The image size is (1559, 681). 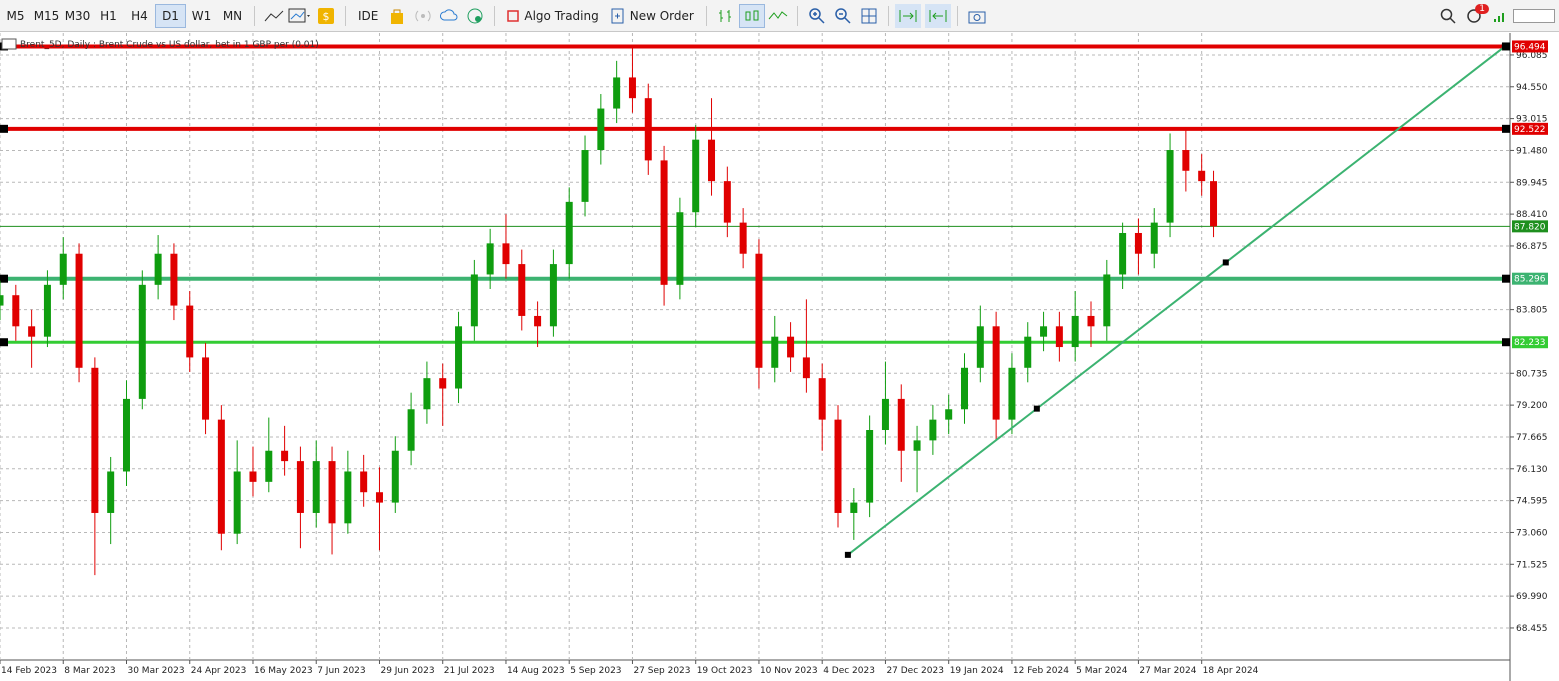 I want to click on x-tick-label: 7 Jun 2023, so click(x=341, y=671).